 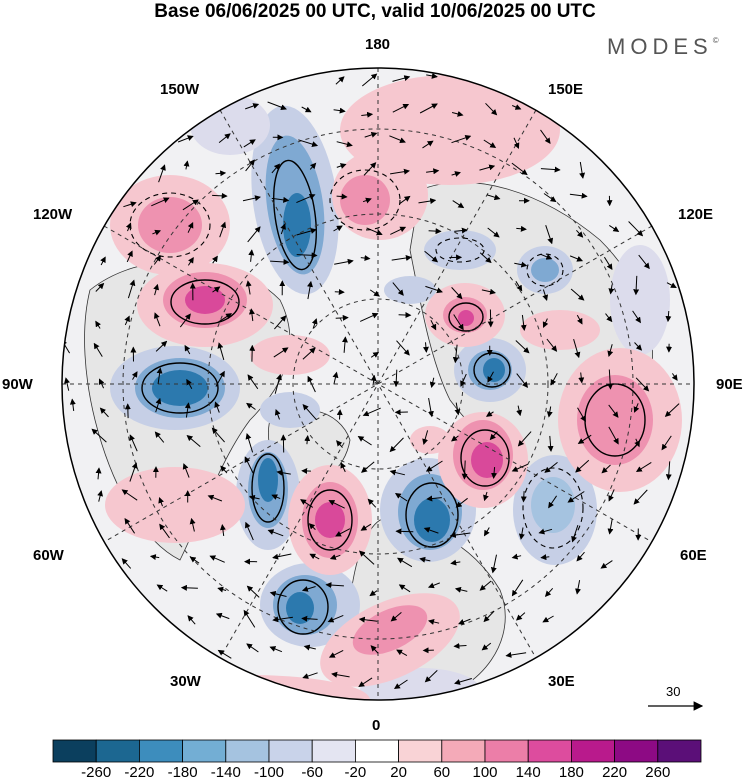 I want to click on lon-label-90w: 90W, so click(x=17, y=384).